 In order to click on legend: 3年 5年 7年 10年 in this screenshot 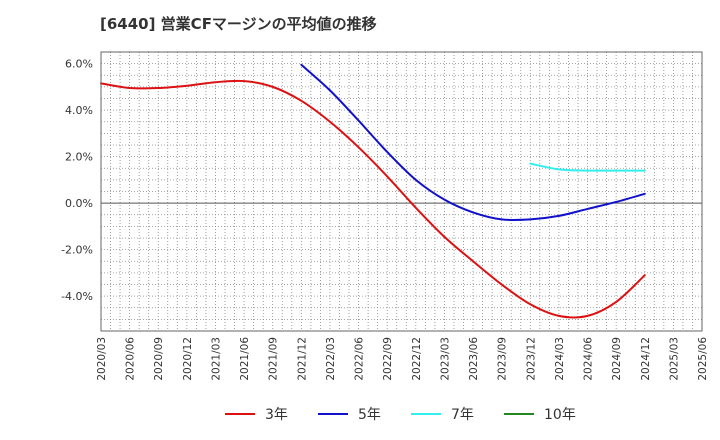, I will do `click(400, 415)`.